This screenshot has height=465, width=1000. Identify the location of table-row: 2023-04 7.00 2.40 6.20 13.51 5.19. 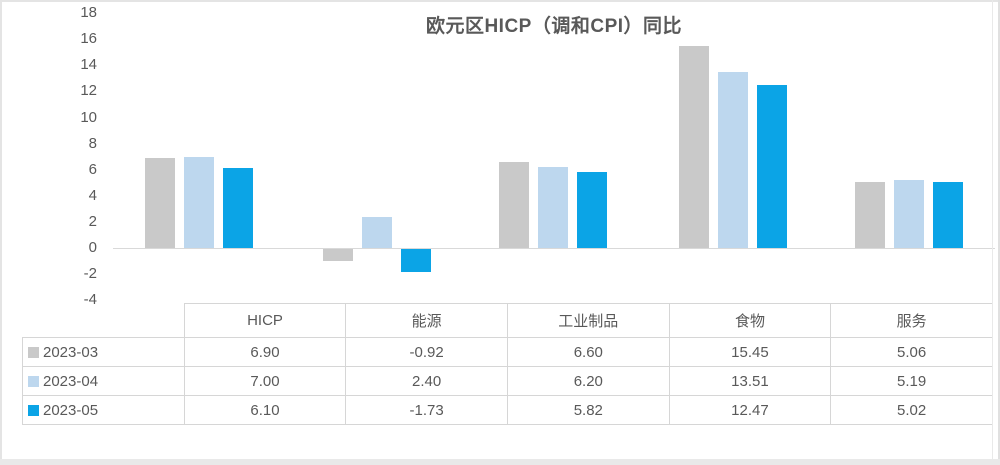
(507, 381).